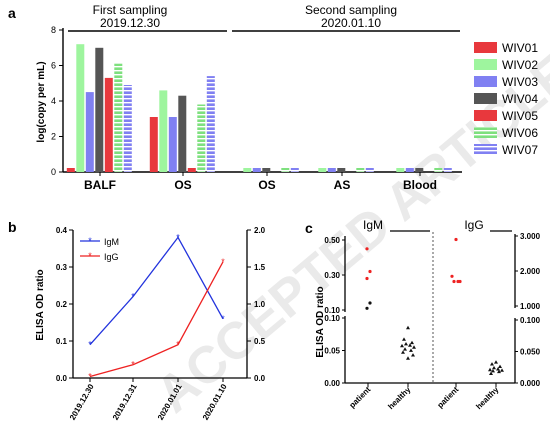 The width and height of the screenshot is (550, 425). I want to click on panel-a-legend-label-wiv06: WIV06, so click(520, 133).